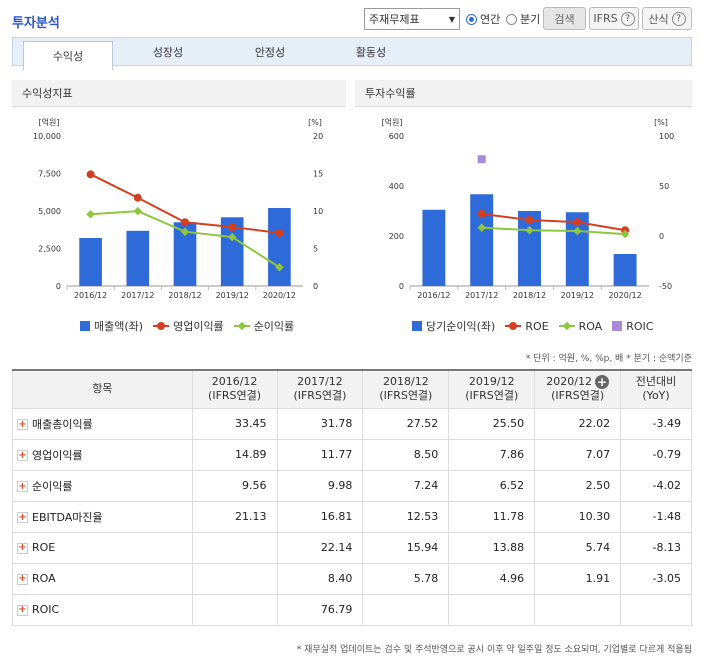  Describe the element at coordinates (52, 486) in the screenshot. I see `row-label: 순이익률` at that location.